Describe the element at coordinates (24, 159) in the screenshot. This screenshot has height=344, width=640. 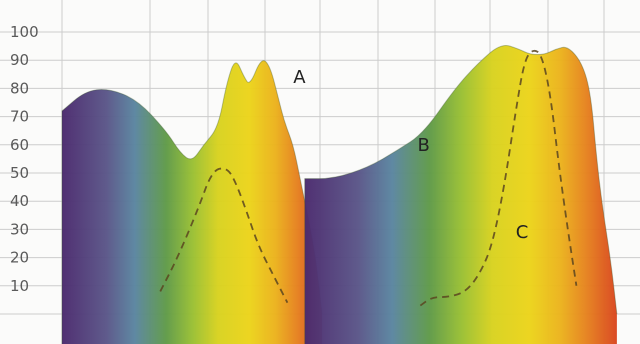
I see `y-axis-tick-labels: 100 90 80 70 60 50 40 30 20 10` at that location.